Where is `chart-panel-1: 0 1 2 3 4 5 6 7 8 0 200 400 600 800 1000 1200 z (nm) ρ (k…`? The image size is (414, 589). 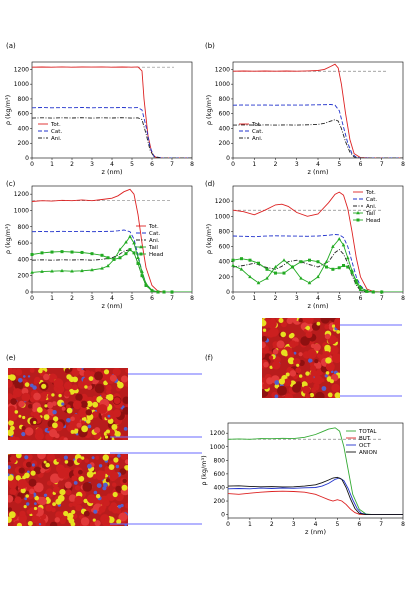
chart-panel-1: 0 1 2 3 4 5 6 7 8 0 200 400 600 800 1000 1200 z (nm) ρ (k… is located at coordinates (305, 109).